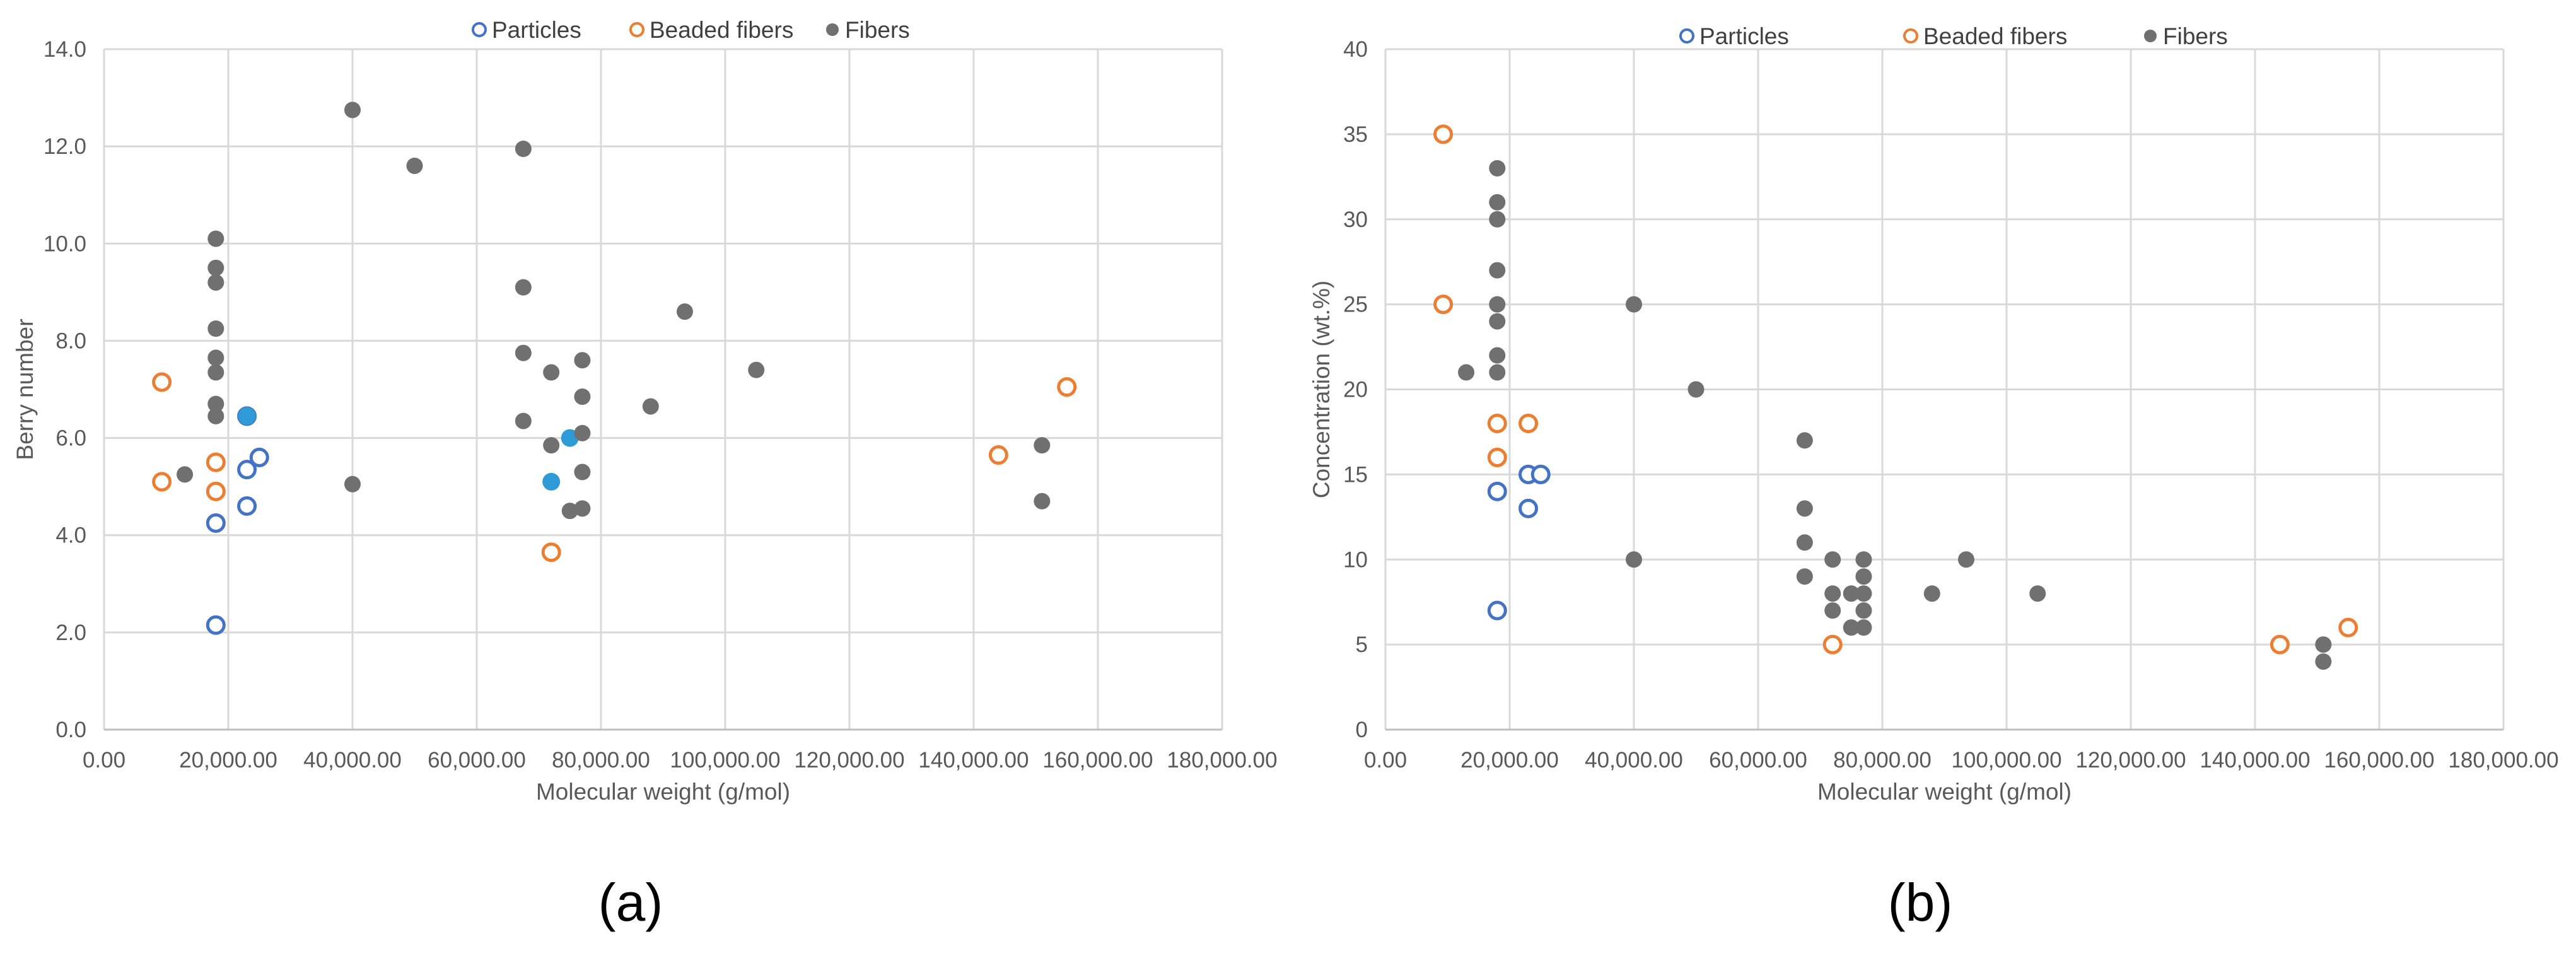 The width and height of the screenshot is (2576, 956). I want to click on y-tick-label: 10, so click(1356, 559).